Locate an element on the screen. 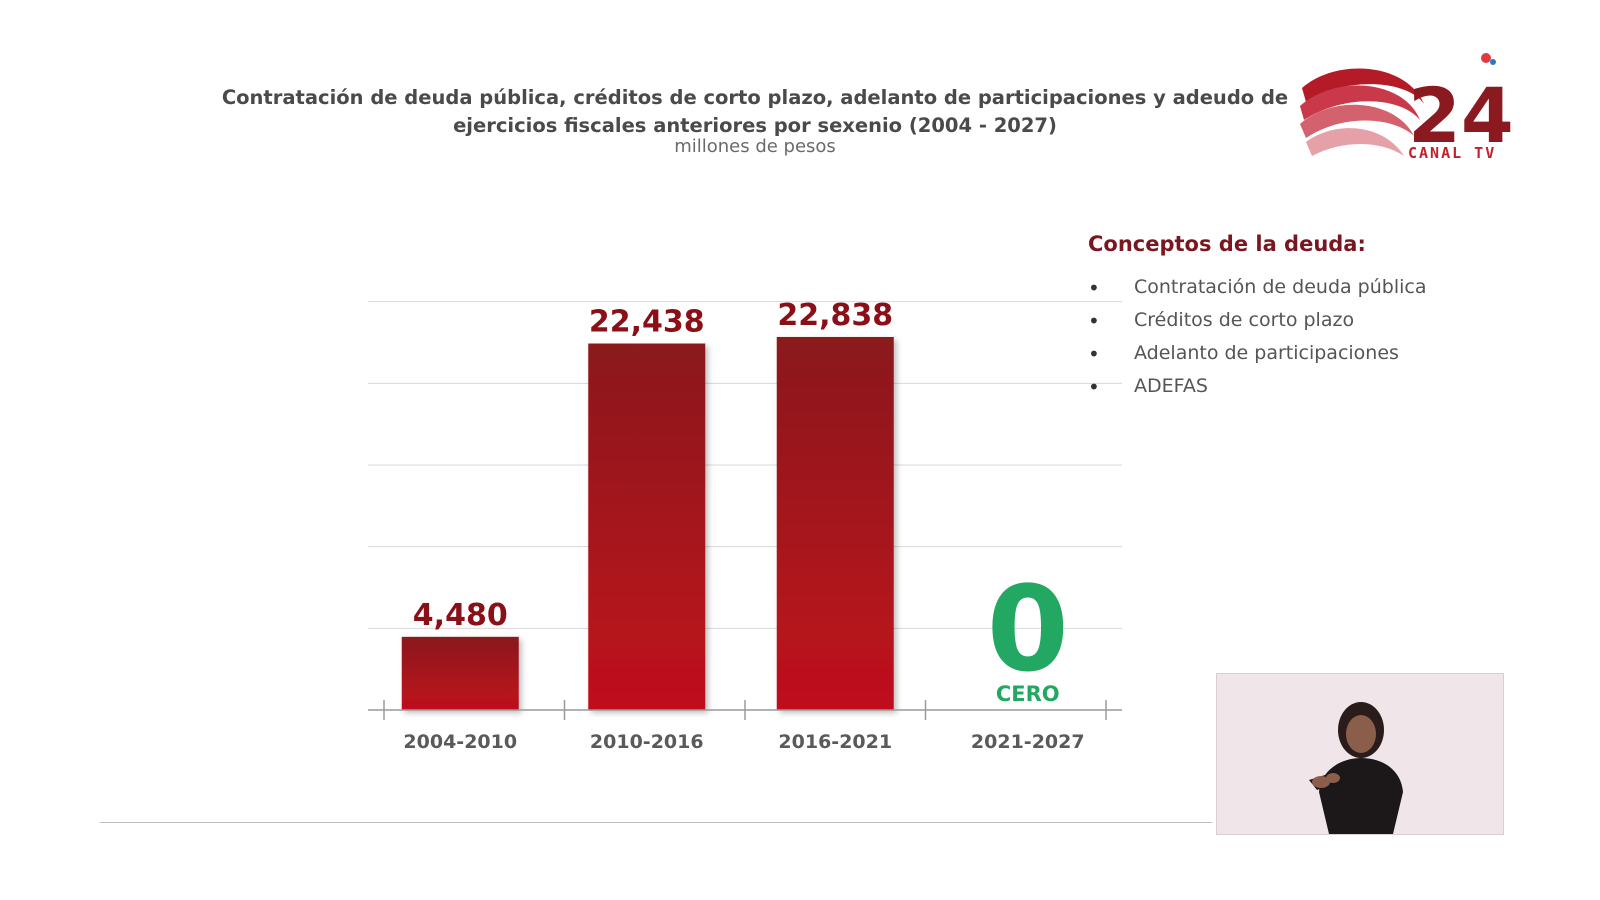 The height and width of the screenshot is (900, 1600). zero-value-label: 0 is located at coordinates (1028, 629).